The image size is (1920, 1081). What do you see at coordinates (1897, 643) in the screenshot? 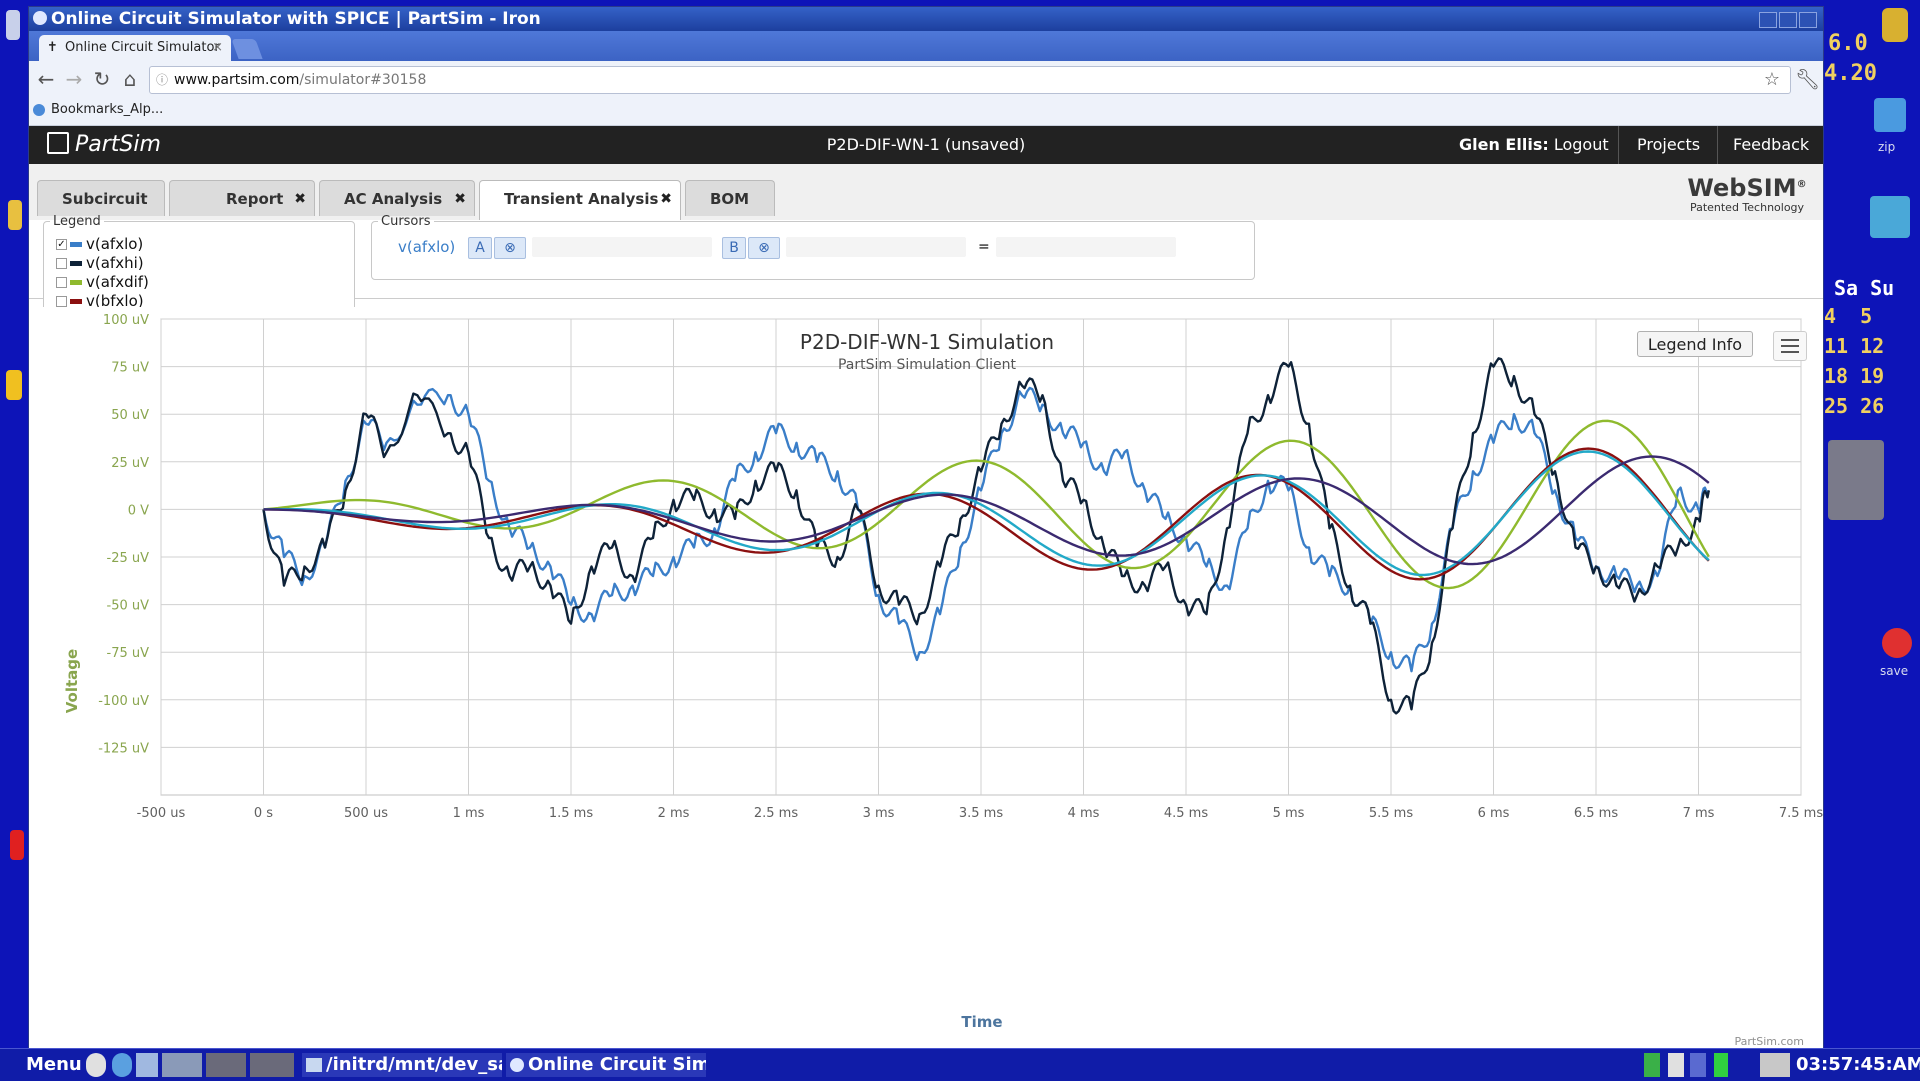
I see `save-icon` at bounding box center [1897, 643].